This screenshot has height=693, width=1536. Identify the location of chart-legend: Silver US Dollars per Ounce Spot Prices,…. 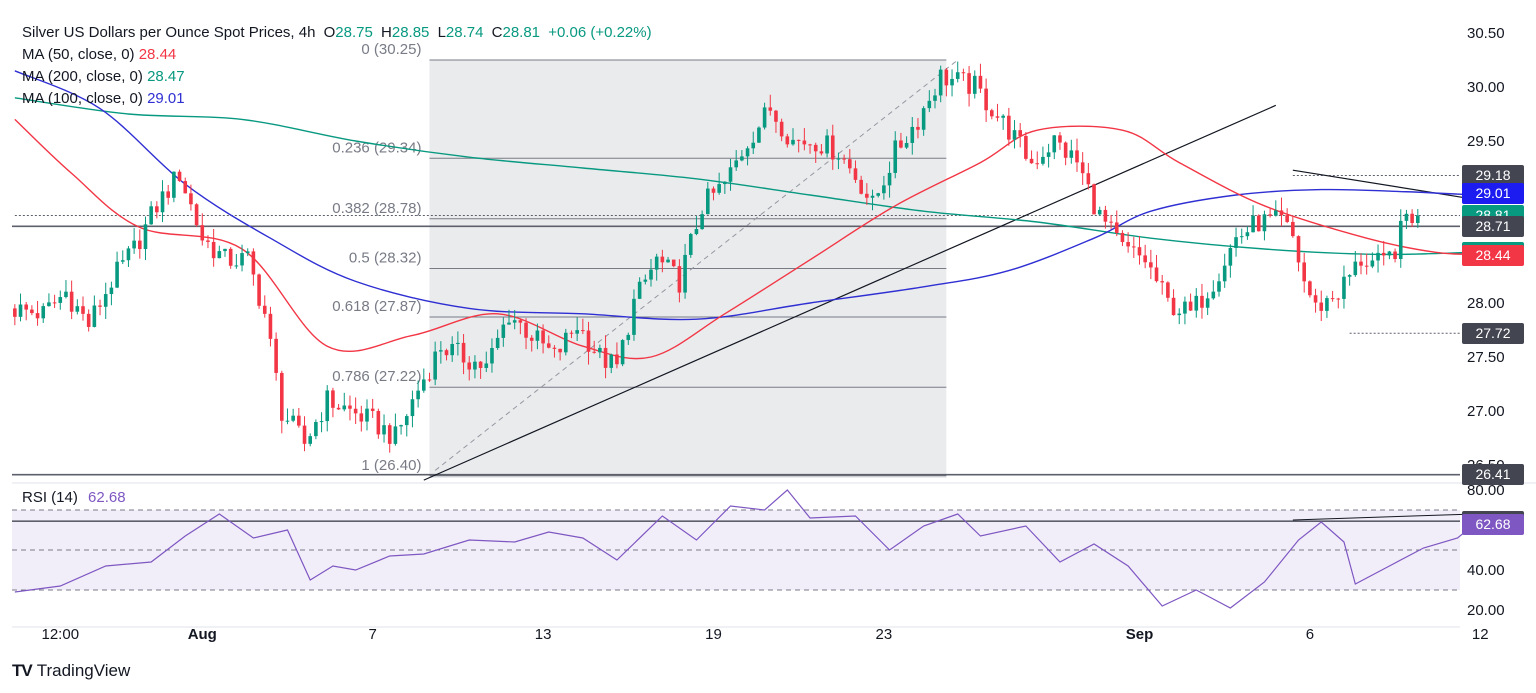
(337, 66).